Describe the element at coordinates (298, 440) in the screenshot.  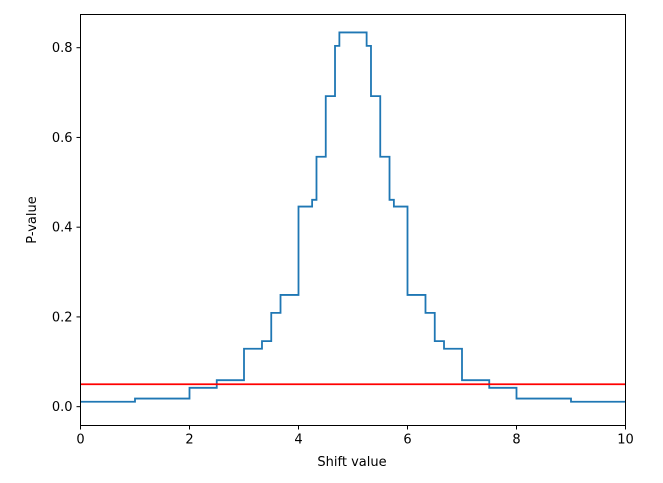
I see `x-tick-label: 4` at that location.